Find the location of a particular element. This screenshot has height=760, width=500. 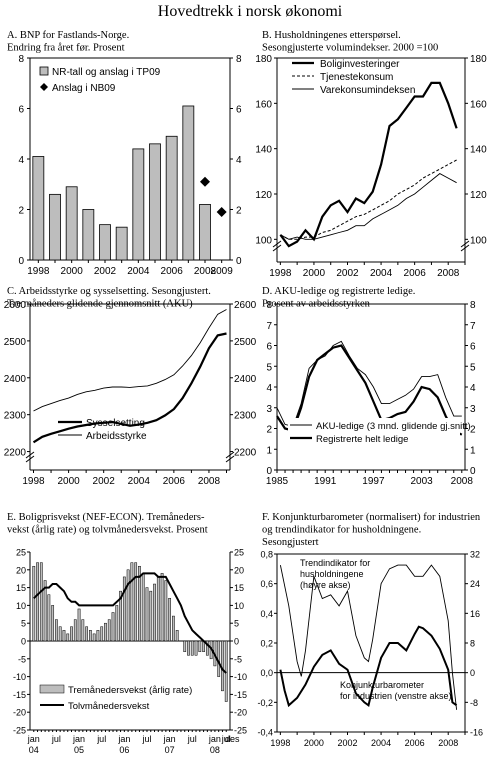

y-tick-label-right: 25 is located at coordinates (239, 553).